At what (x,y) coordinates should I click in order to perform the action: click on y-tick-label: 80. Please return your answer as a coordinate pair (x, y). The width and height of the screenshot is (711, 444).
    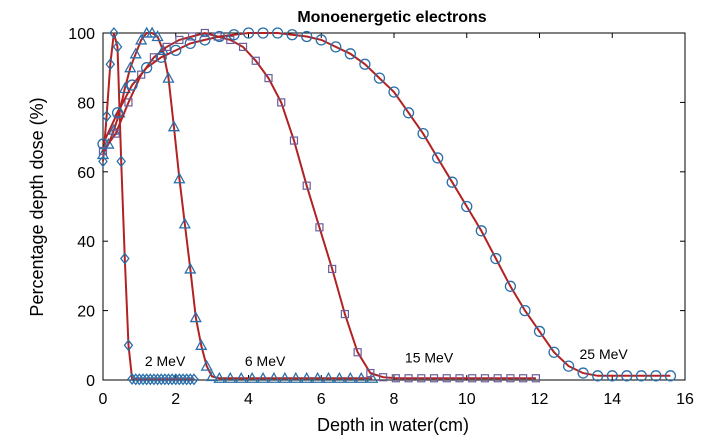
    Looking at the image, I should click on (86, 103).